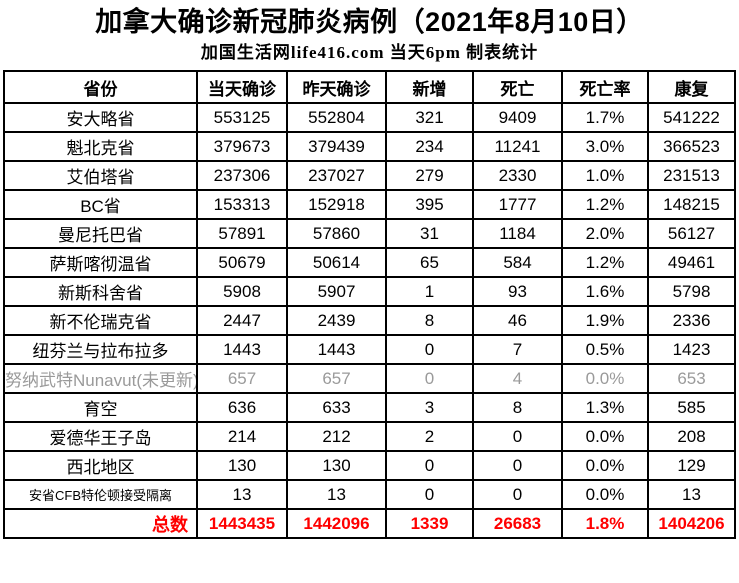 The image size is (739, 583). What do you see at coordinates (429, 233) in the screenshot?
I see `cell-new-cases: 31` at bounding box center [429, 233].